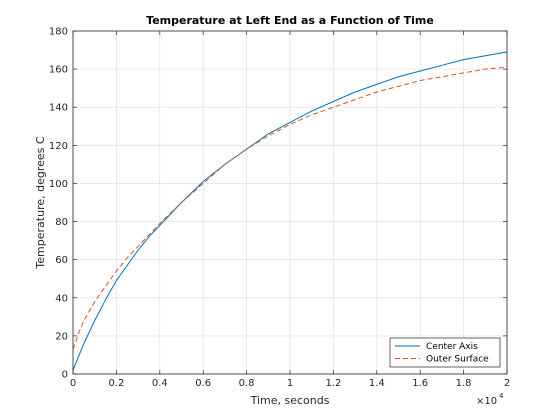  Describe the element at coordinates (486, 401) in the screenshot. I see `x-axis-exponent-base: ×10` at that location.